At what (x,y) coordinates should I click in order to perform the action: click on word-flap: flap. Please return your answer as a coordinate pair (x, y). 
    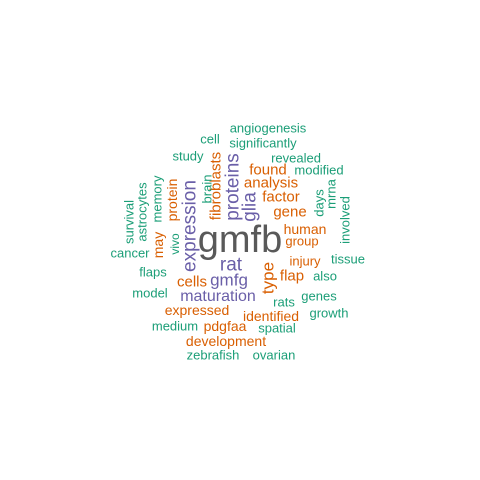
    Looking at the image, I should click on (292, 276).